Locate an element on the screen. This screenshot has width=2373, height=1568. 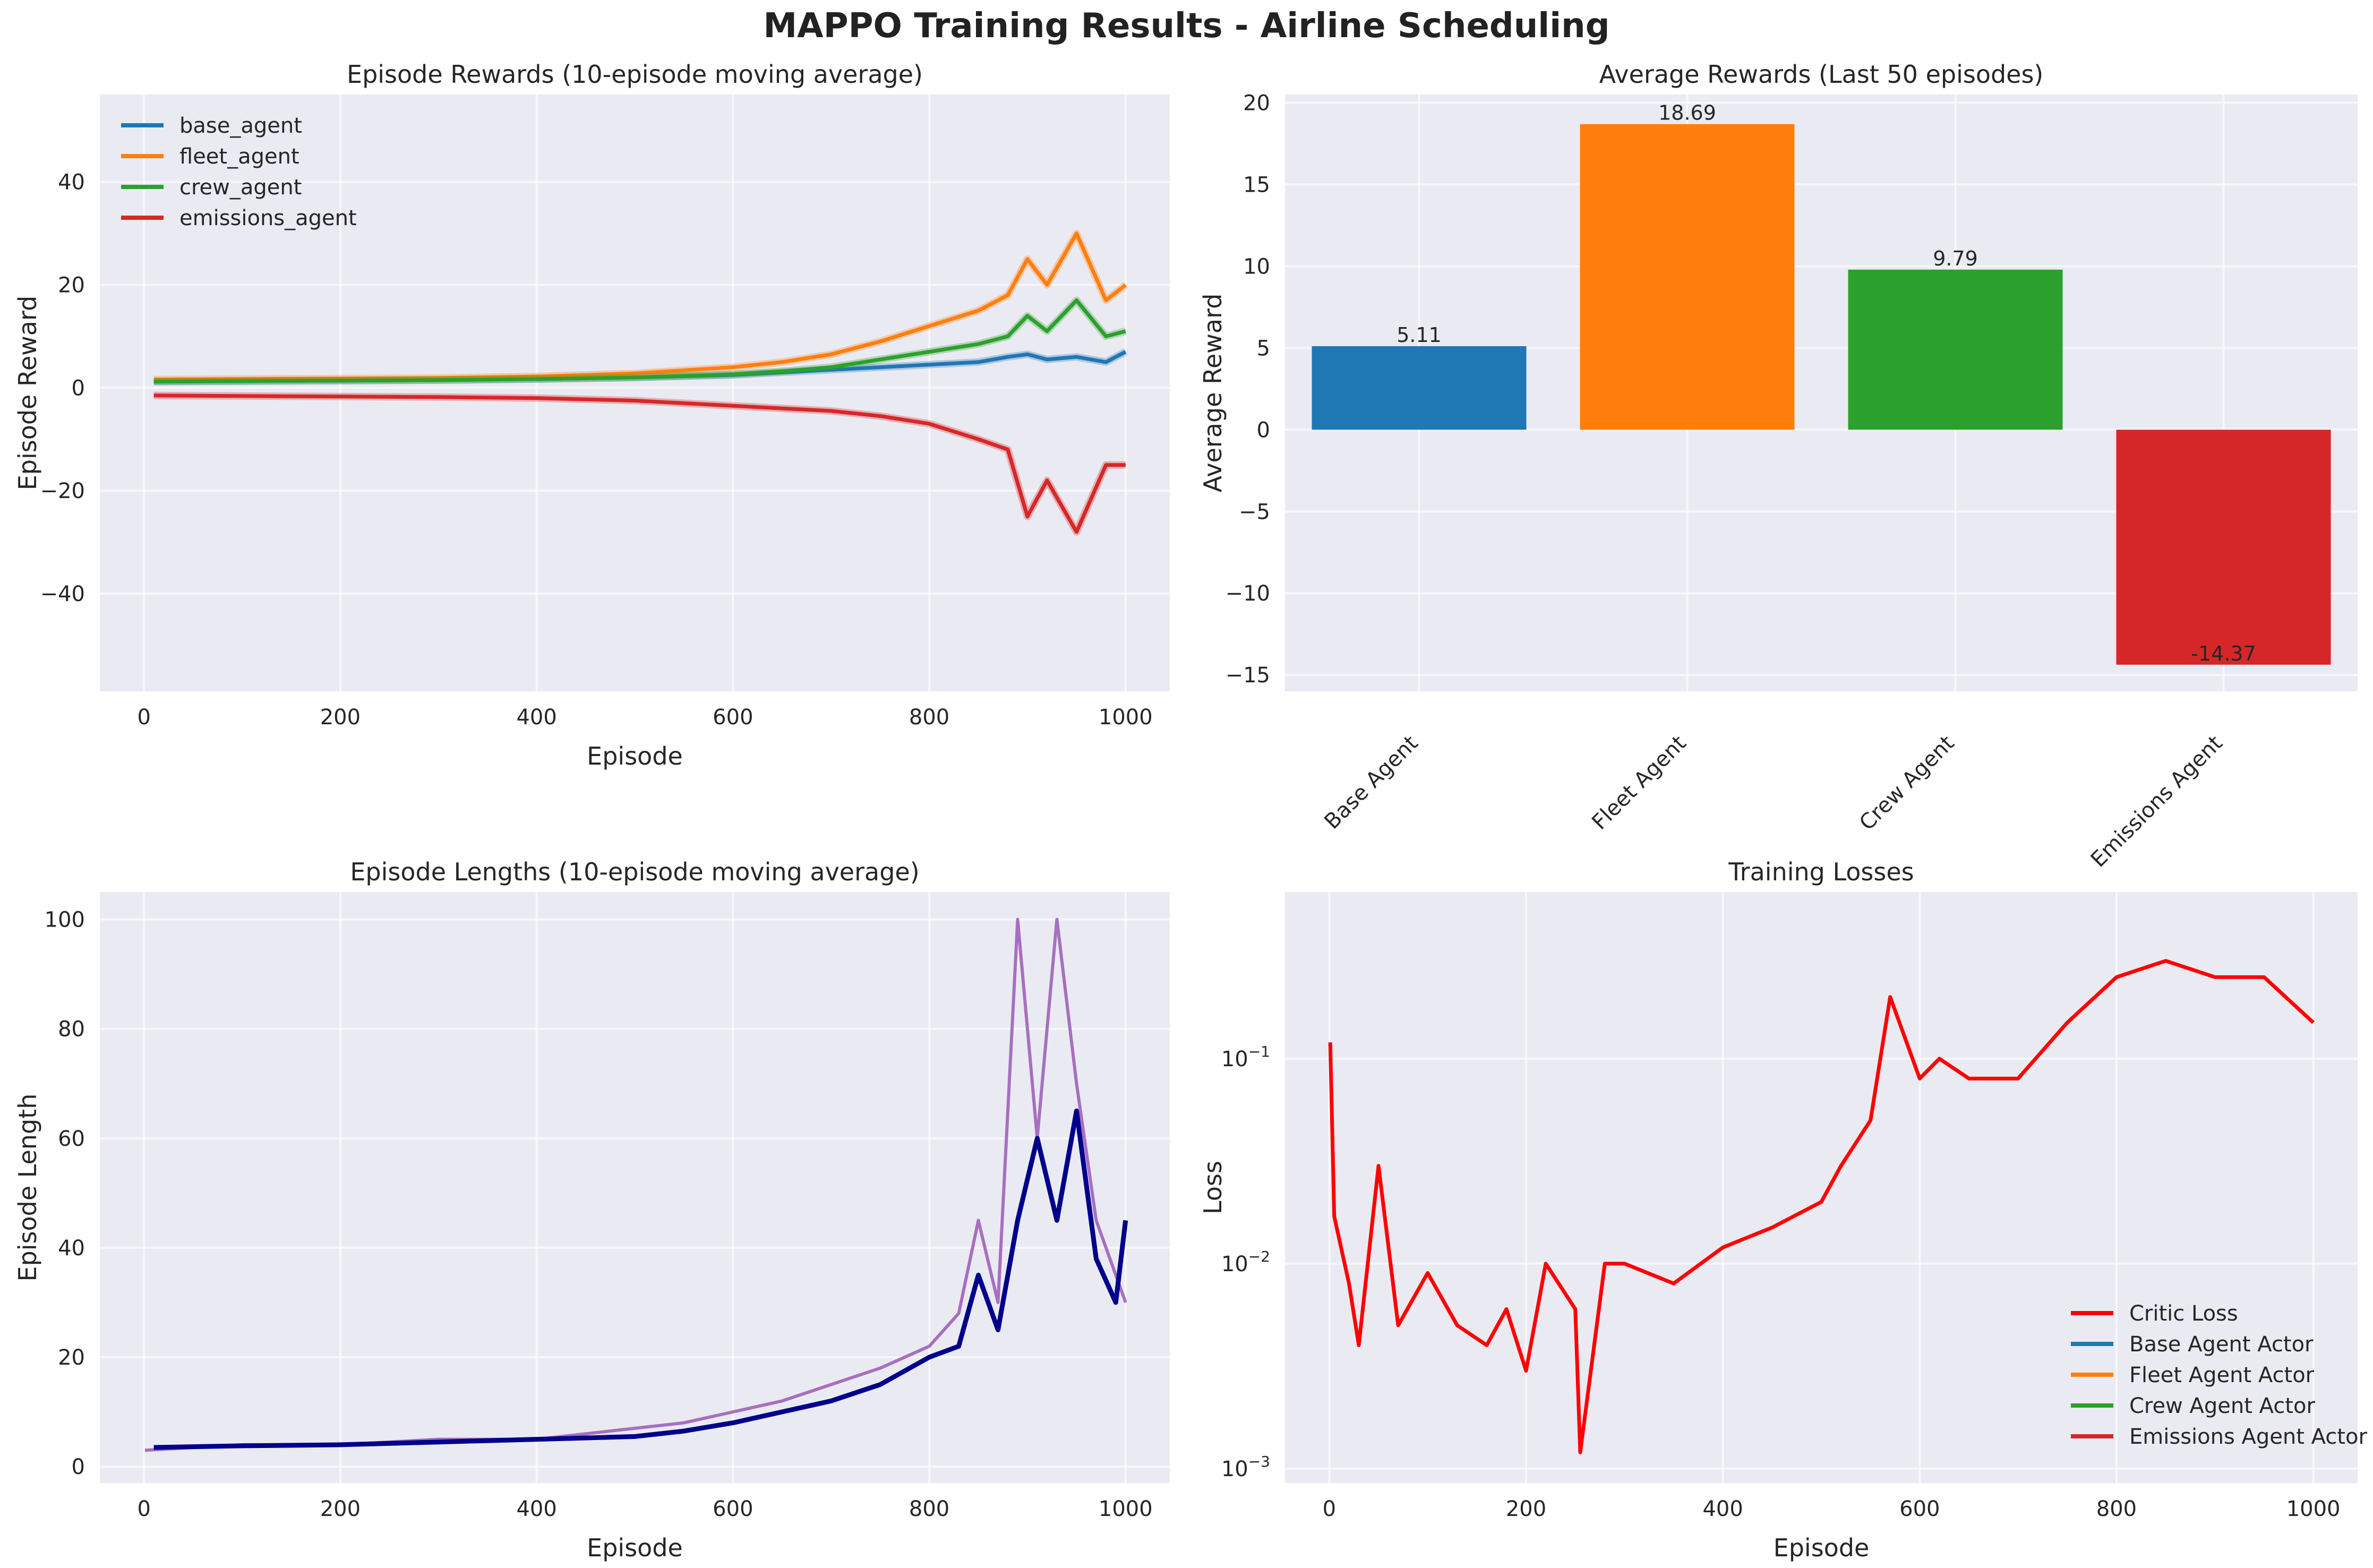
legend-label: fleet_agent is located at coordinates (239, 156).